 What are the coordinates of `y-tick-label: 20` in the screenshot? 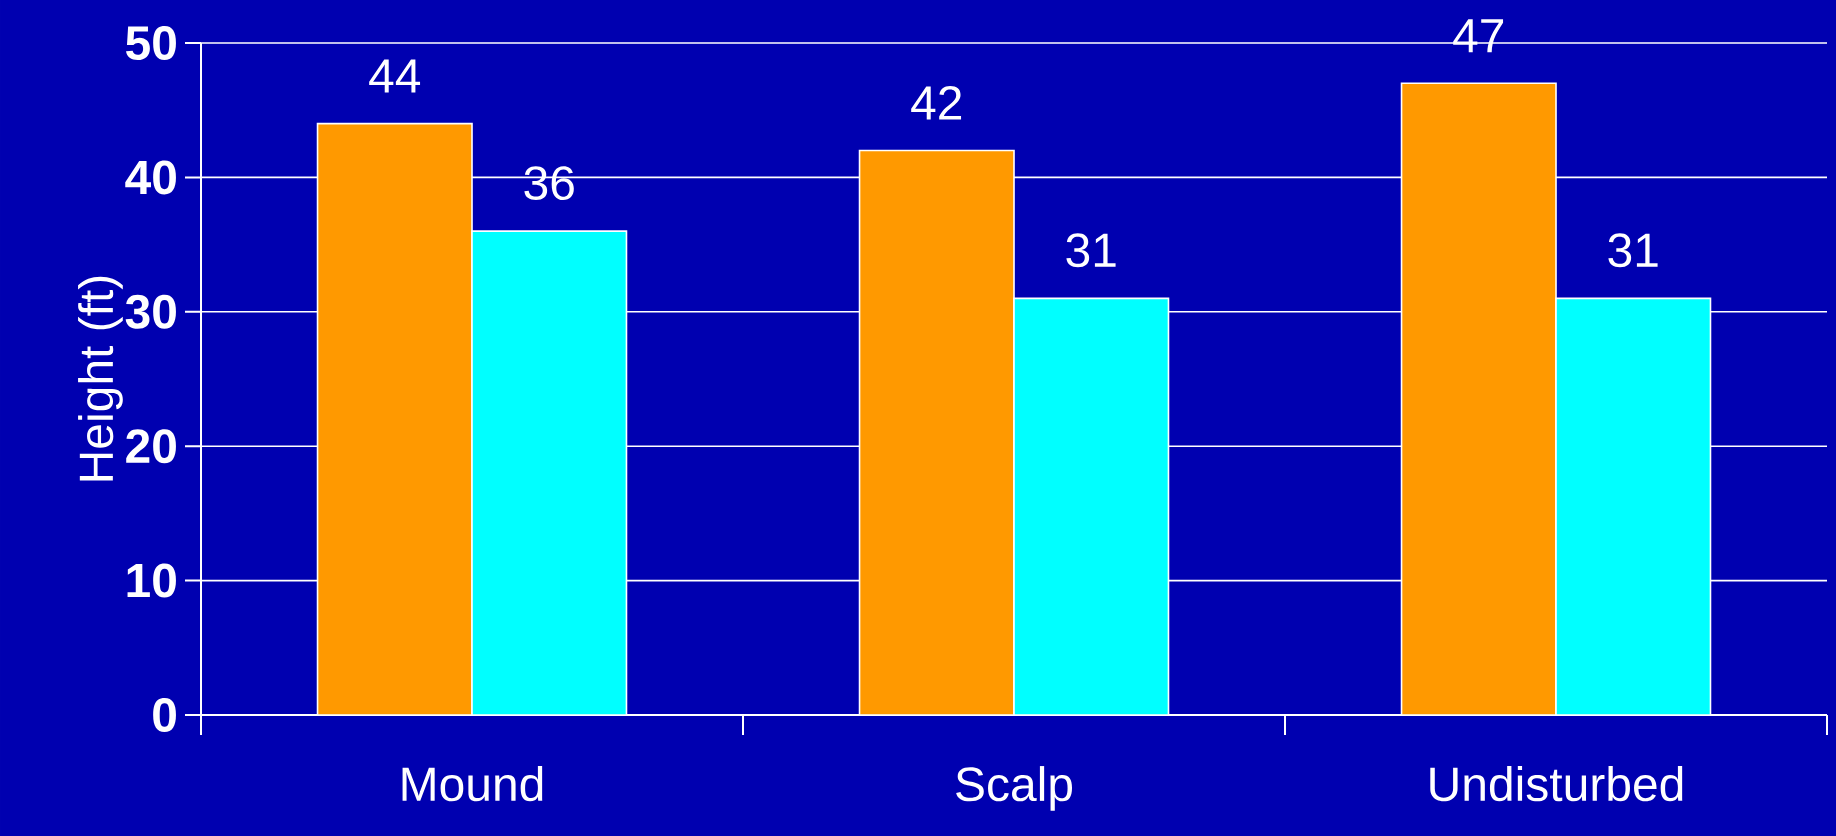 It's located at (151, 446).